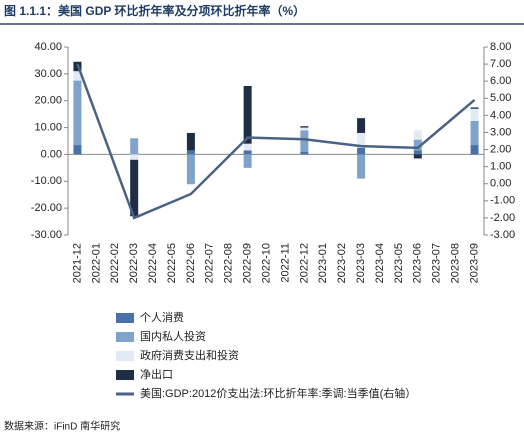  I want to click on y-tick-label: 20.00, so click(48, 101).